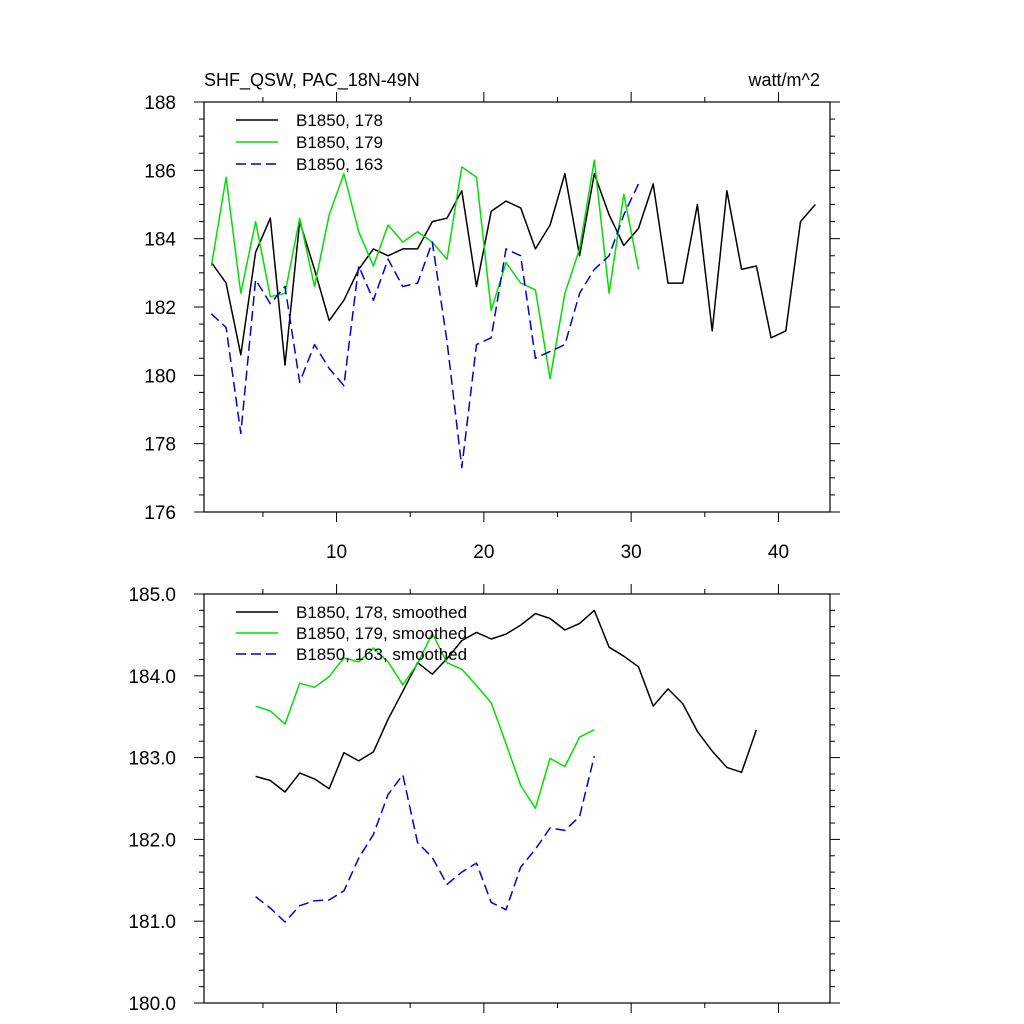  I want to click on x-tick-label: 30, so click(631, 552).